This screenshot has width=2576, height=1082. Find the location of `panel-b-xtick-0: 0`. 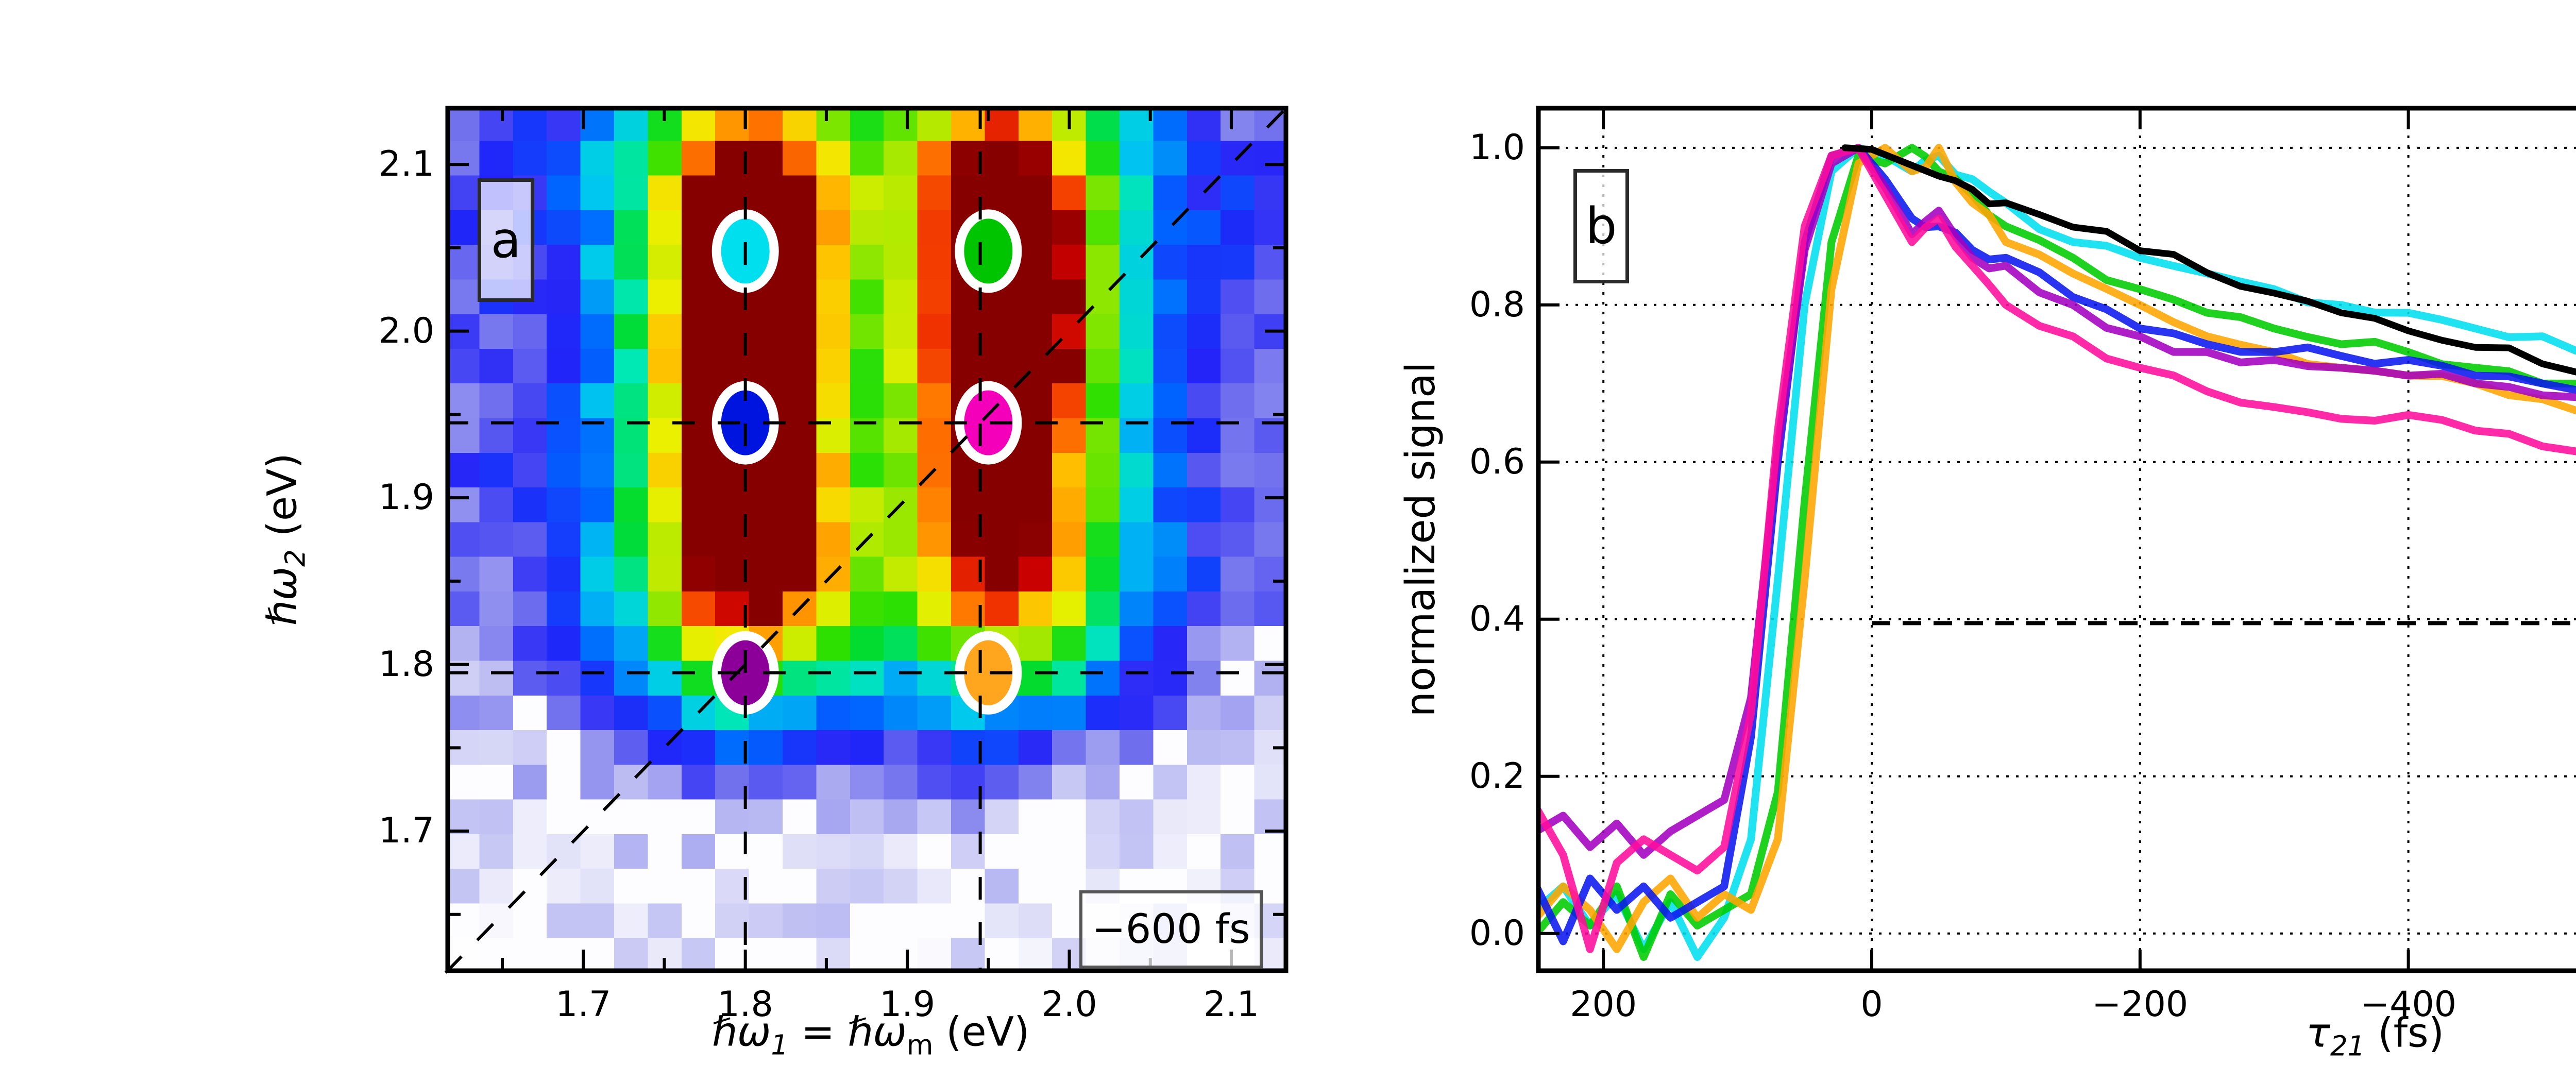

panel-b-xtick-0: 0 is located at coordinates (1871, 1004).